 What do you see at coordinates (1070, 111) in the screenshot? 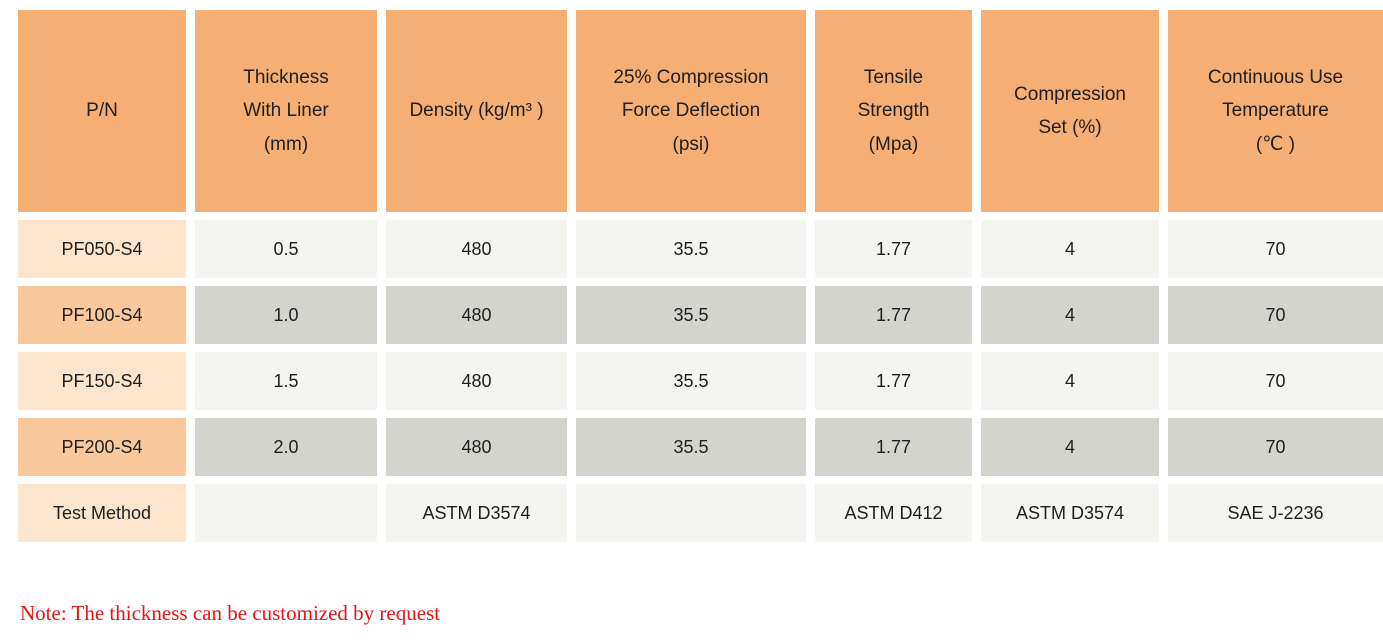
I see `header-cell-compression_set: Compression Set (%)` at bounding box center [1070, 111].